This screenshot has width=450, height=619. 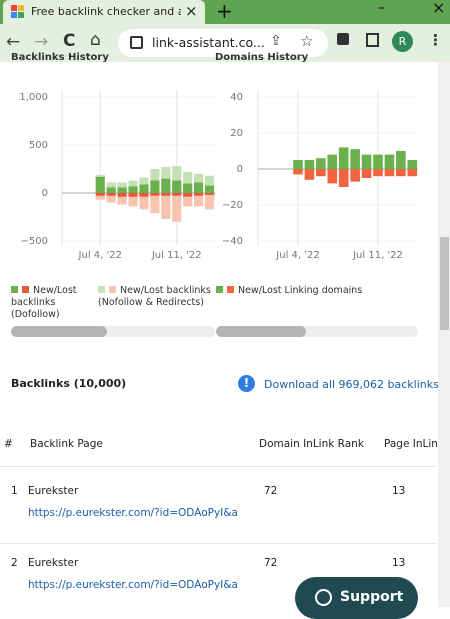 I want to click on active-tab: Free backlink checker and ana ×, so click(x=104, y=12).